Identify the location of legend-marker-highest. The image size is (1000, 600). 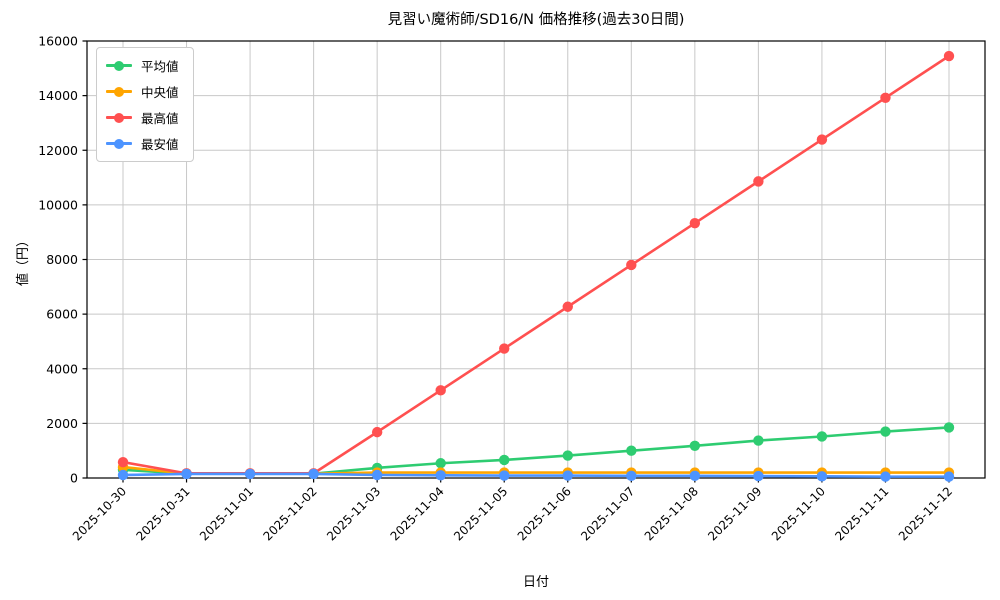
(119, 117).